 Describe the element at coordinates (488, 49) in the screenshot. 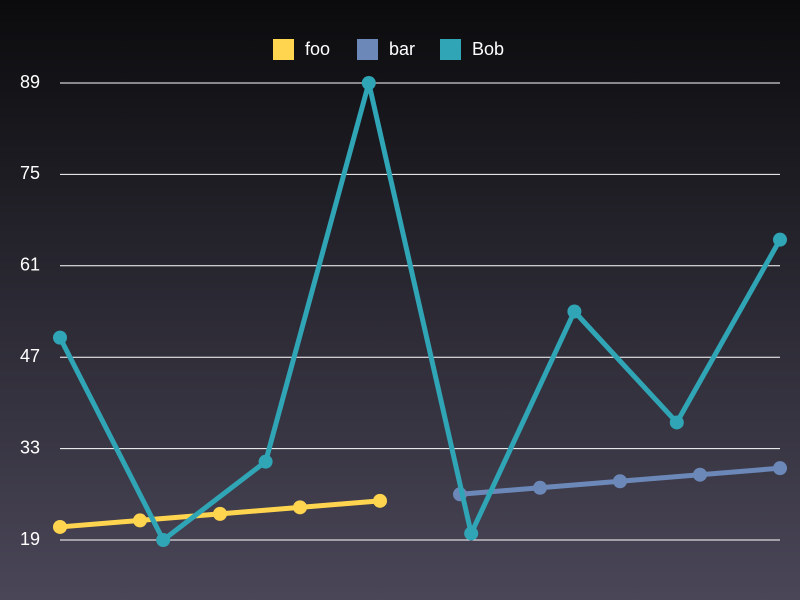

I see `legend-label: Bob` at that location.